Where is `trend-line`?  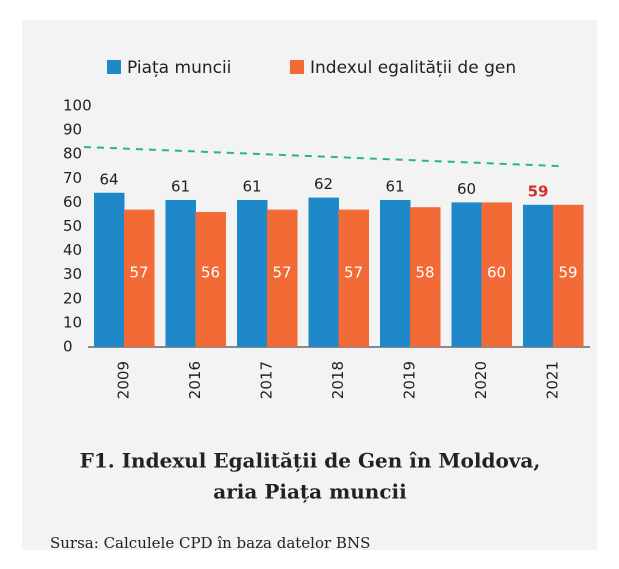
trend-line is located at coordinates (323, 156).